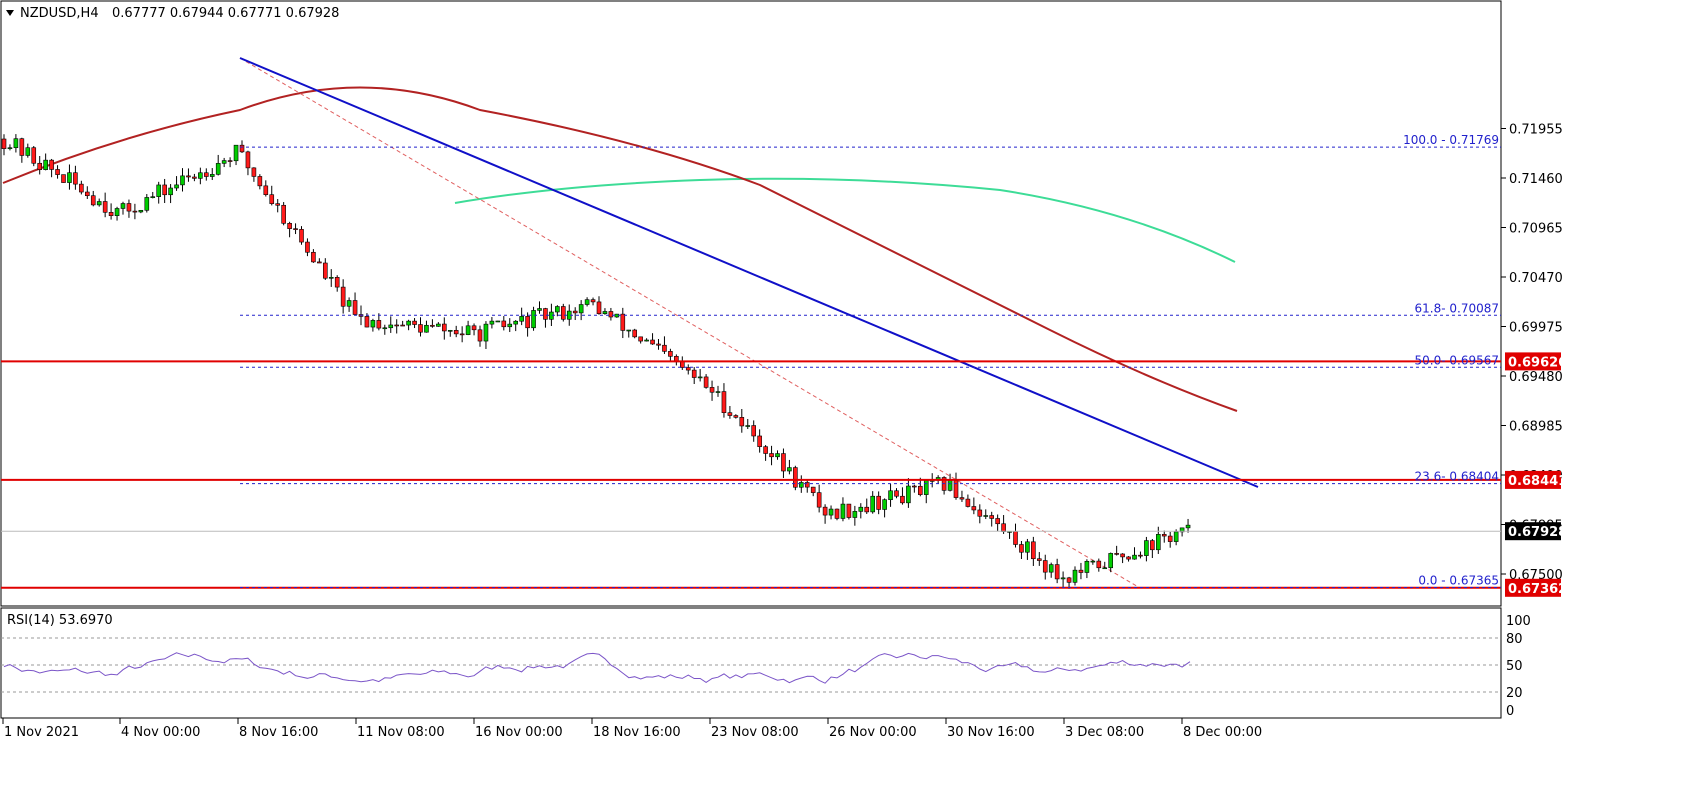 This screenshot has width=1700, height=807. Describe the element at coordinates (1518, 621) in the screenshot. I see `rsi-tick-label: 100` at that location.